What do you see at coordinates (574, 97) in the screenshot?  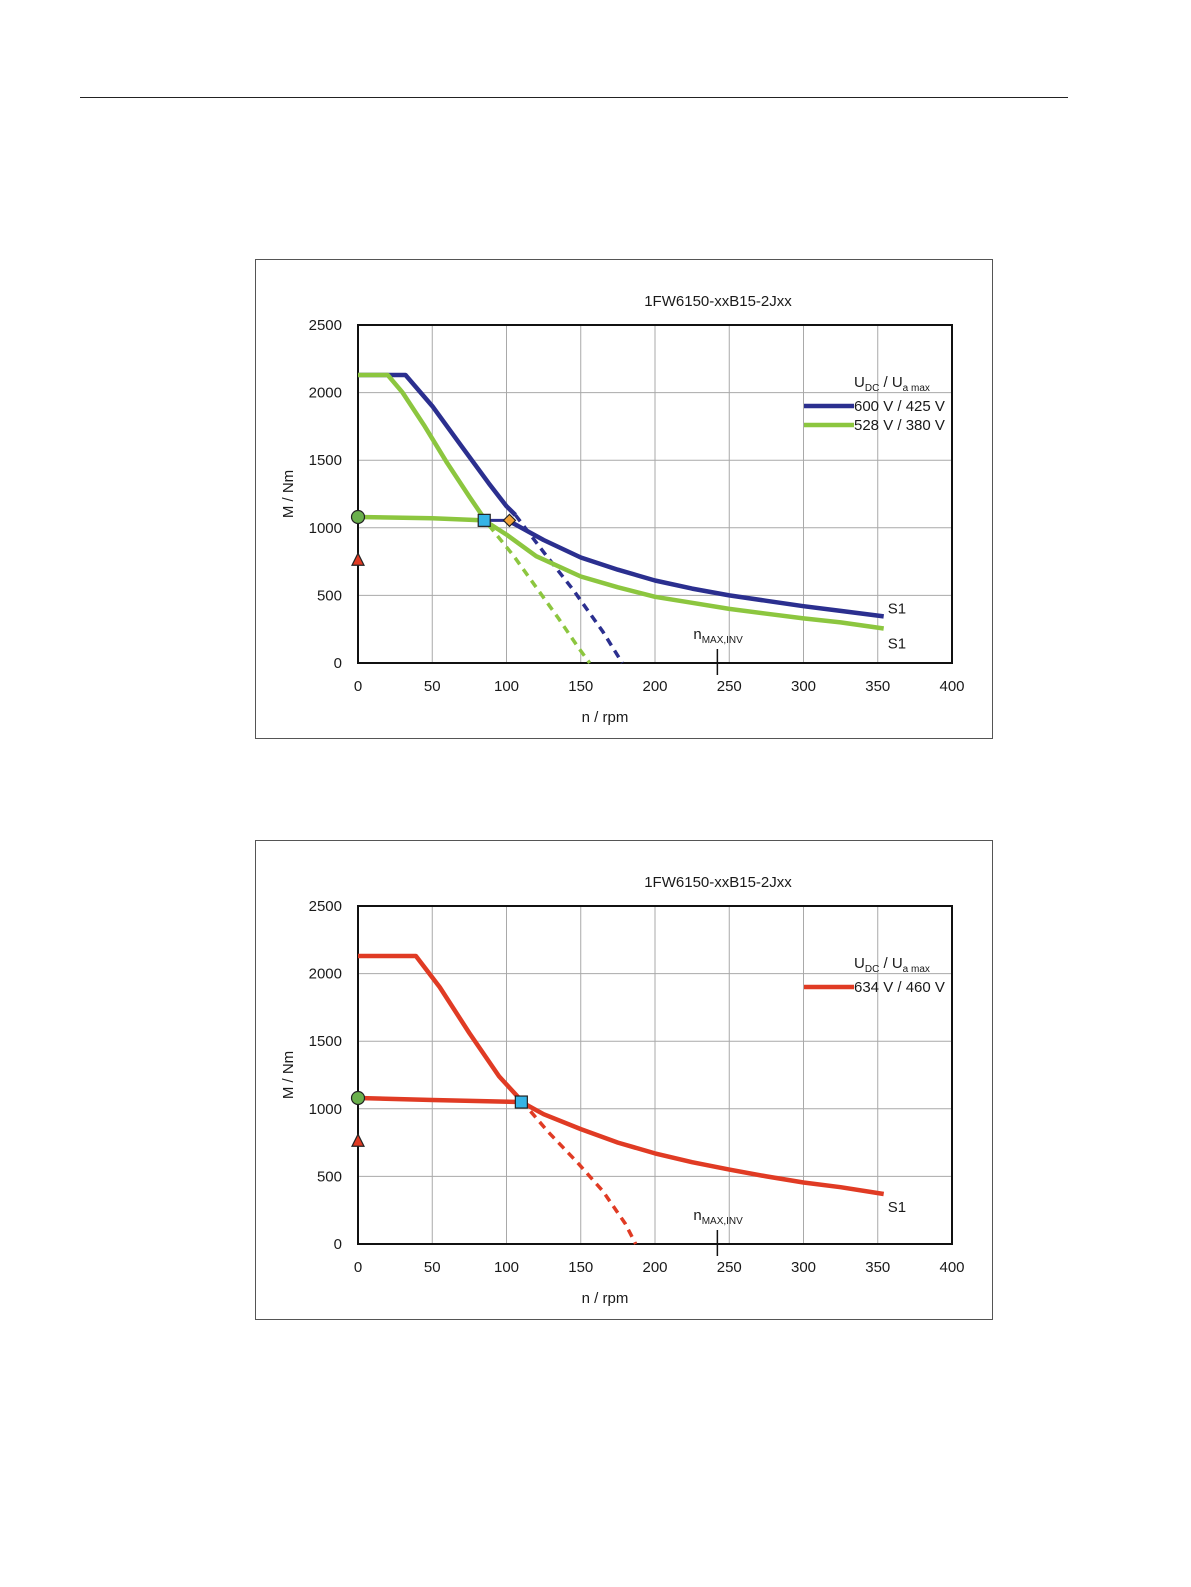 I see `header-rule` at bounding box center [574, 97].